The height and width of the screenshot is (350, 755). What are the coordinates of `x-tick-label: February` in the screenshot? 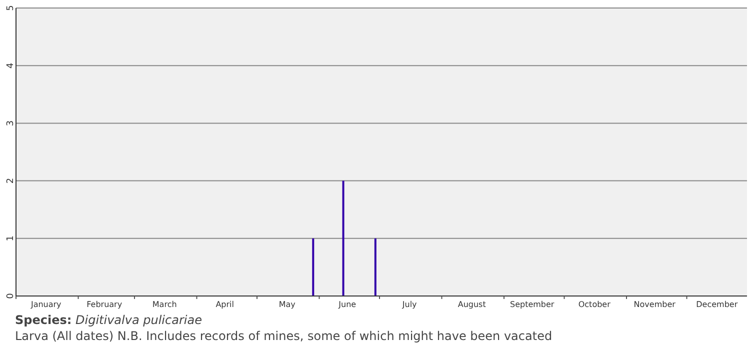 It's located at (104, 304).